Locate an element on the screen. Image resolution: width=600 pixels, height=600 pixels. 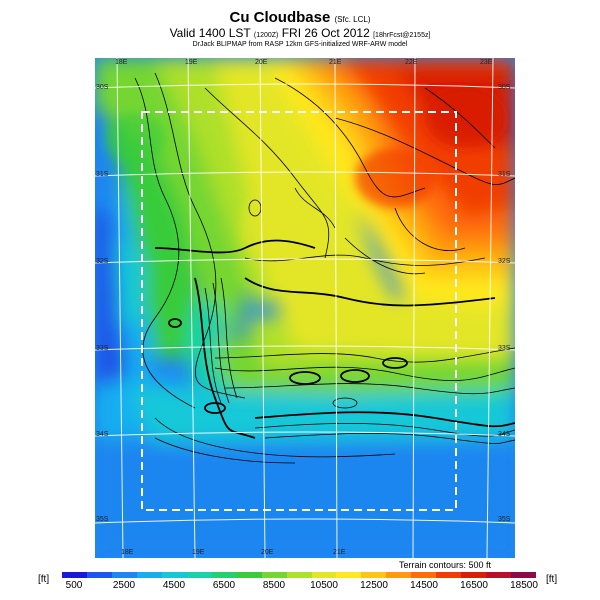
lon-label-top: 23E is located at coordinates (486, 62).